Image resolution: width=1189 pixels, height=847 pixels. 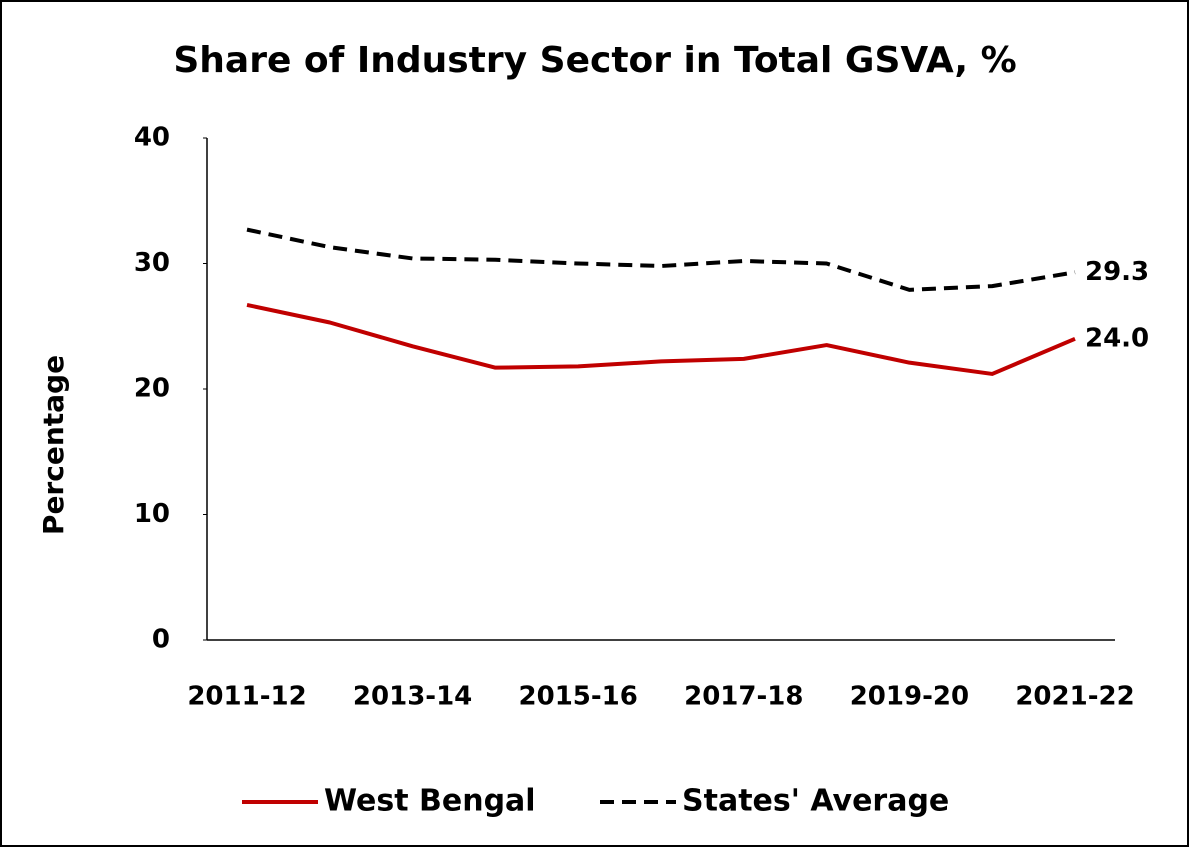 What do you see at coordinates (152, 514) in the screenshot?
I see `y-tick-label: 10` at bounding box center [152, 514].